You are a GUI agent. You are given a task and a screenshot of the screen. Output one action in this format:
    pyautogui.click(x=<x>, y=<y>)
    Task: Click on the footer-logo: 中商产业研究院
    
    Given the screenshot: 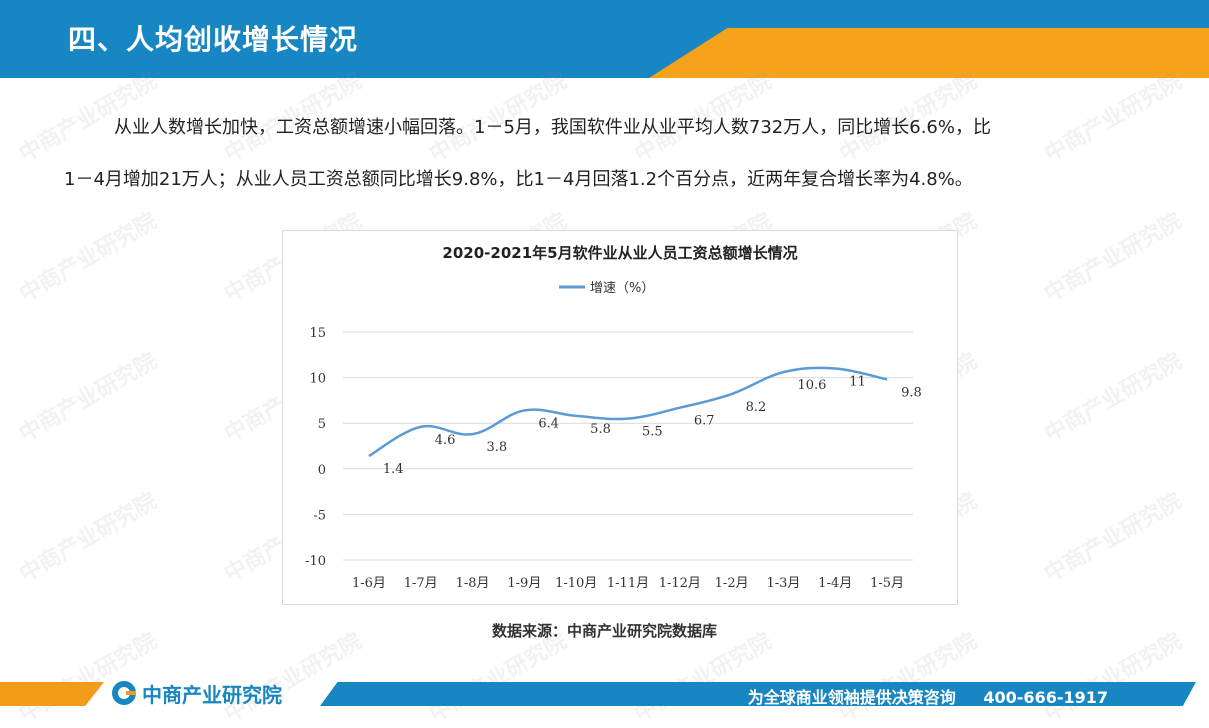 What is the action you would take?
    pyautogui.click(x=197, y=693)
    